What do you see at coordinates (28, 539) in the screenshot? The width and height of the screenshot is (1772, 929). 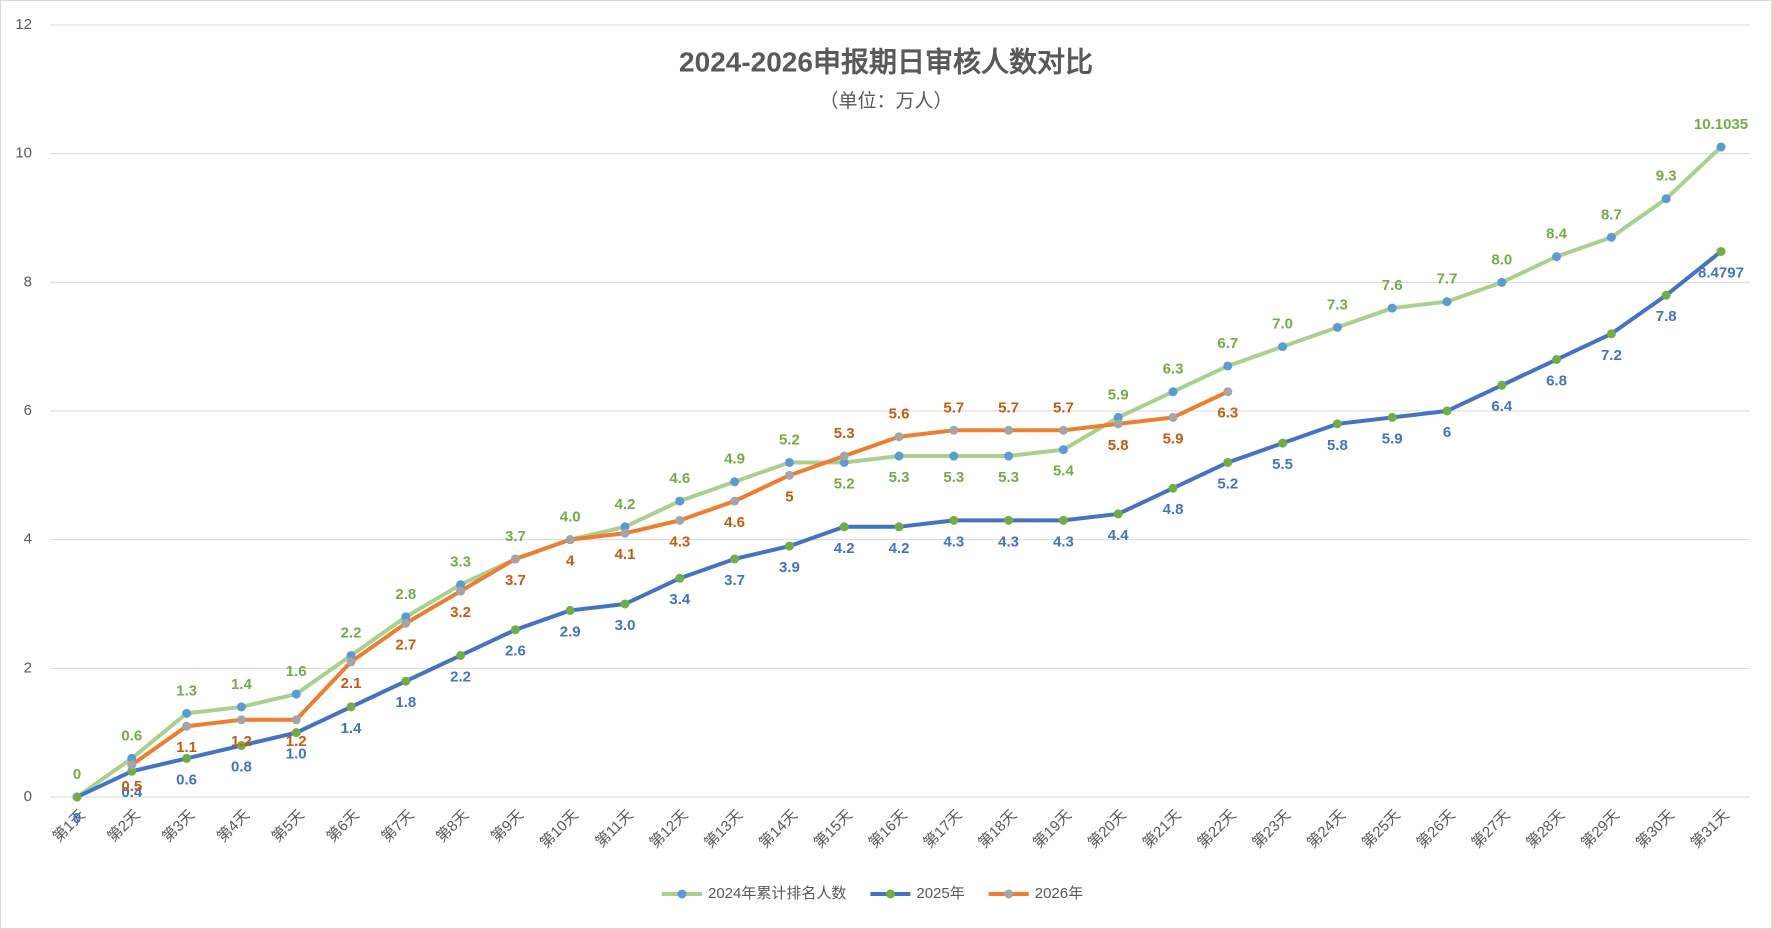 I see `y-tick-label: 4` at bounding box center [28, 539].